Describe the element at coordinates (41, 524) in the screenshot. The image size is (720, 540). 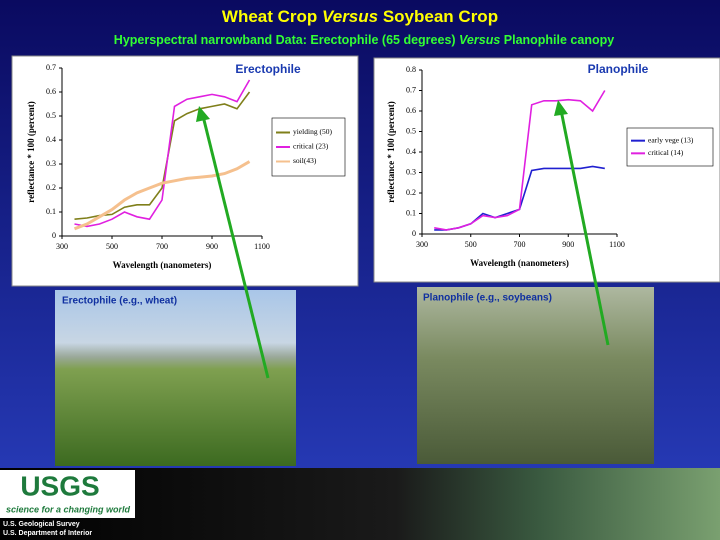
I see `footer-line: U.S. Geological Survey` at that location.